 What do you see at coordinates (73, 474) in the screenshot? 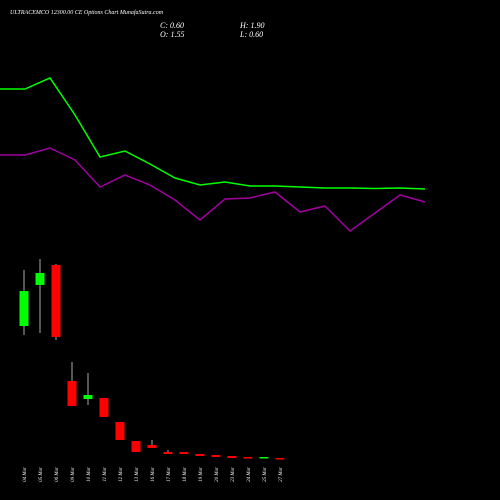
I see `x-tick-label: 09 Mar` at bounding box center [73, 474].